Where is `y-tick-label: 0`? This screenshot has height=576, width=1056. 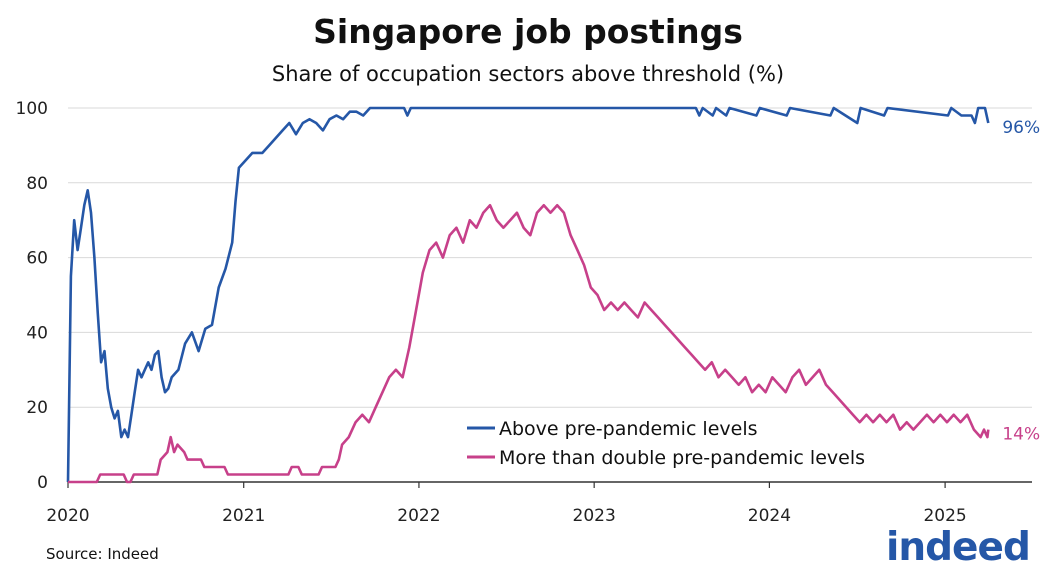 y-tick-label: 0 is located at coordinates (42, 483).